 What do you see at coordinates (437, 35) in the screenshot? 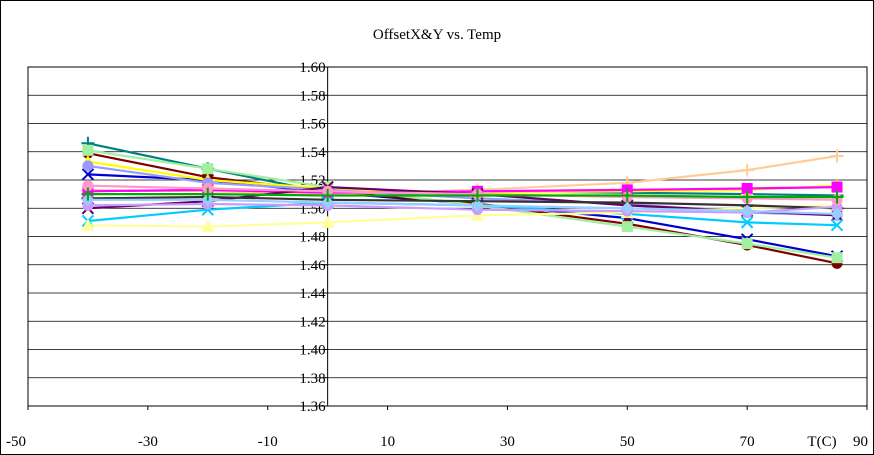
I see `chart-title: OffsetX&Y vs. Temp` at bounding box center [437, 35].